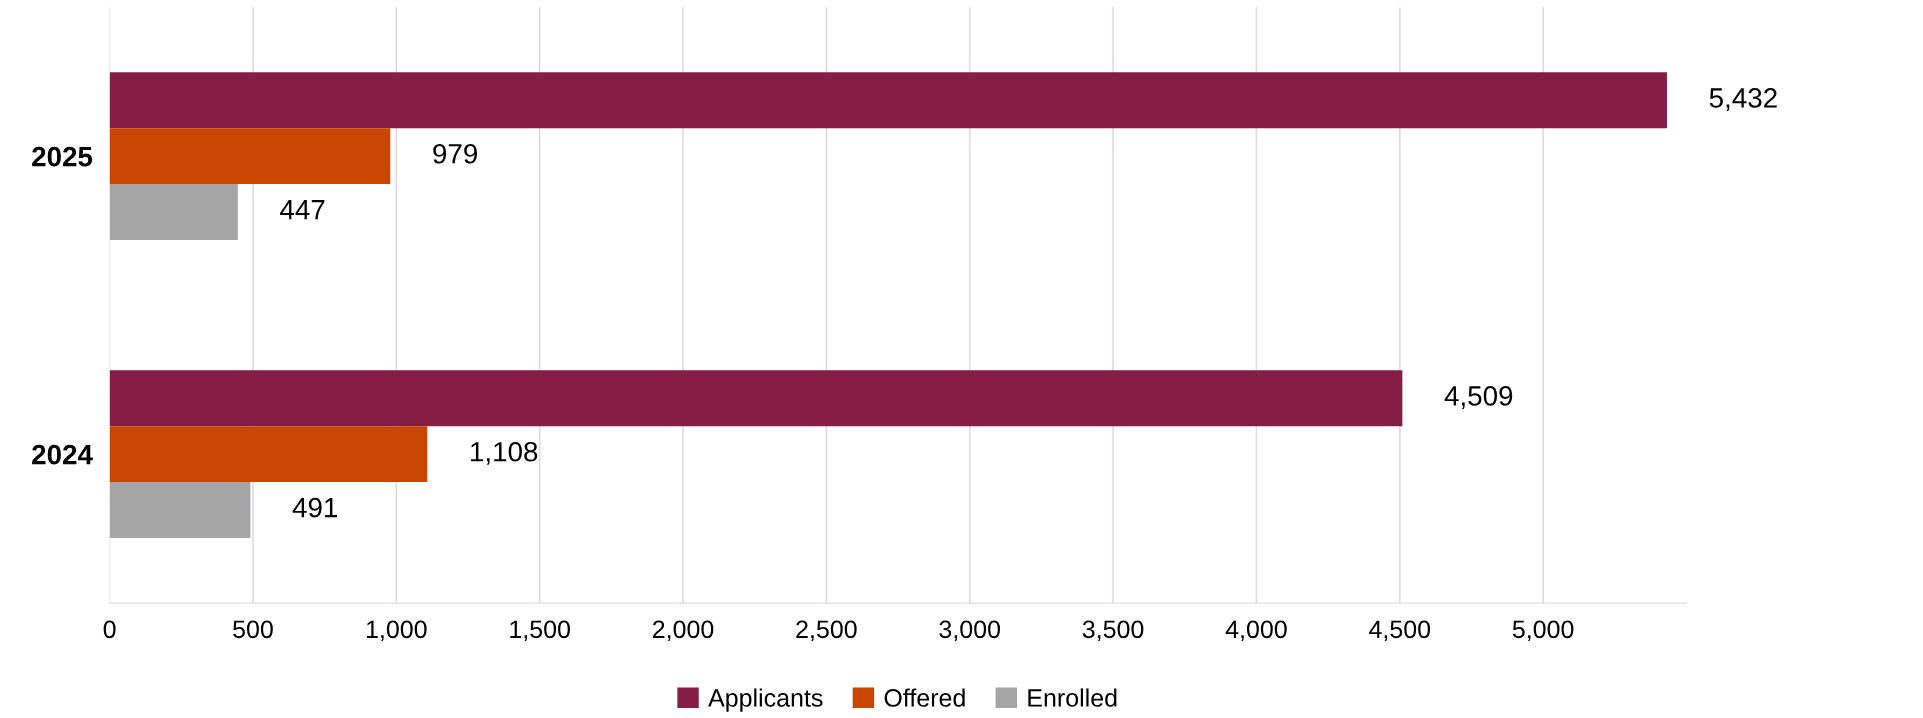 The width and height of the screenshot is (1923, 718). What do you see at coordinates (826, 631) in the screenshot?
I see `x-tick-label: 2,500` at bounding box center [826, 631].